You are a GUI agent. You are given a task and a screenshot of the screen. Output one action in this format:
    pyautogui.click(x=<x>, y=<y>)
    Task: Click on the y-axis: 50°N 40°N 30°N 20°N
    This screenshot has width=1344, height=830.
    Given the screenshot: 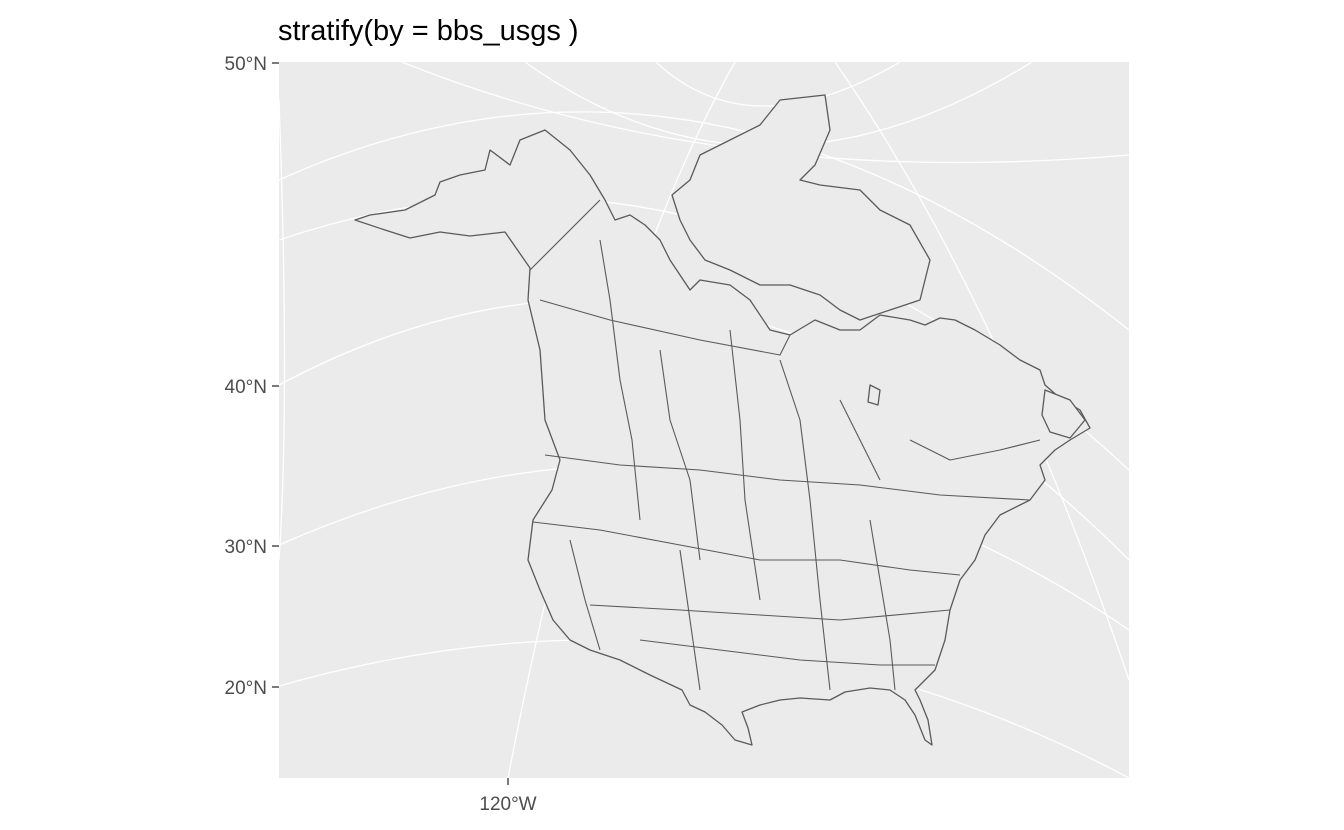 What is the action you would take?
    pyautogui.click(x=252, y=376)
    